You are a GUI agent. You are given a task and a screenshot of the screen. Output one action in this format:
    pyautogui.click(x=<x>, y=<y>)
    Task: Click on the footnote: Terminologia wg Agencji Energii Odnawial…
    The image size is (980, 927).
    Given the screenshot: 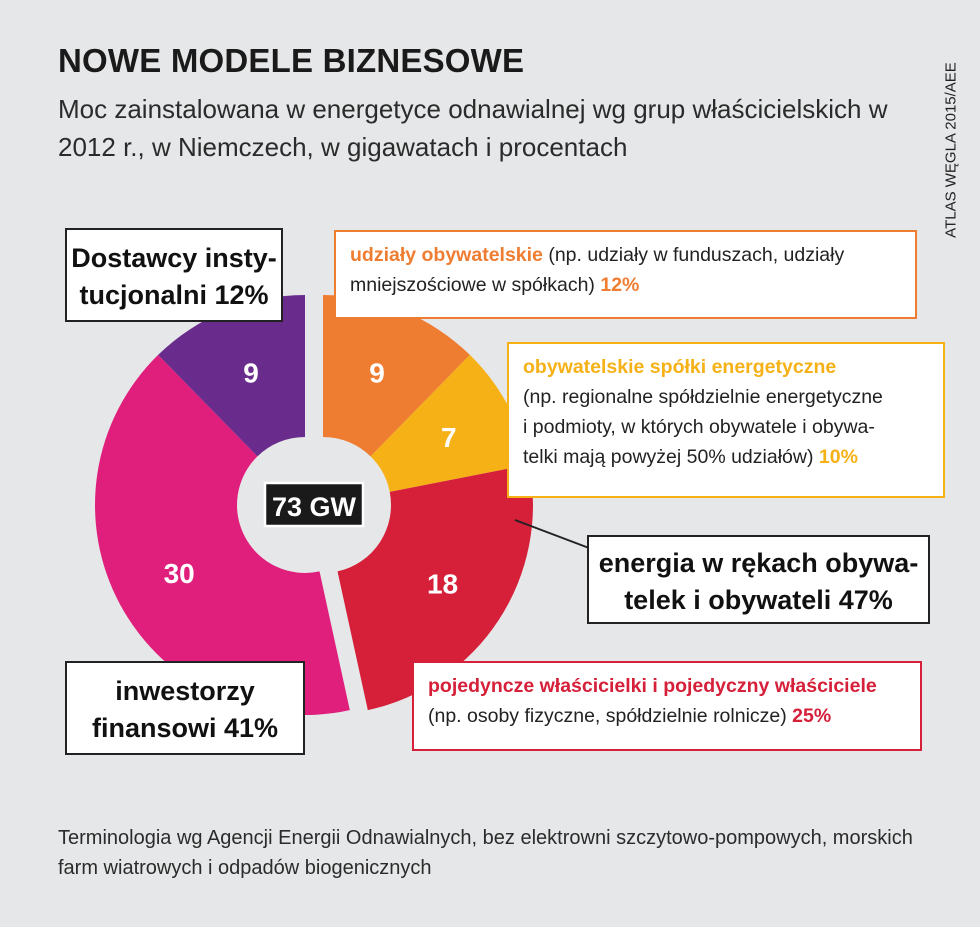 What is the action you would take?
    pyautogui.click(x=485, y=853)
    